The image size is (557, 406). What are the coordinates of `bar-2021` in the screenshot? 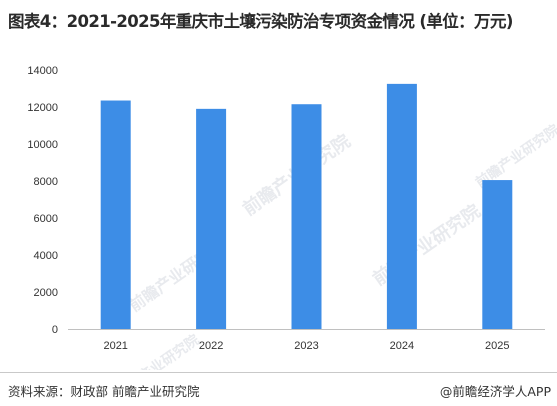 It's located at (115, 215).